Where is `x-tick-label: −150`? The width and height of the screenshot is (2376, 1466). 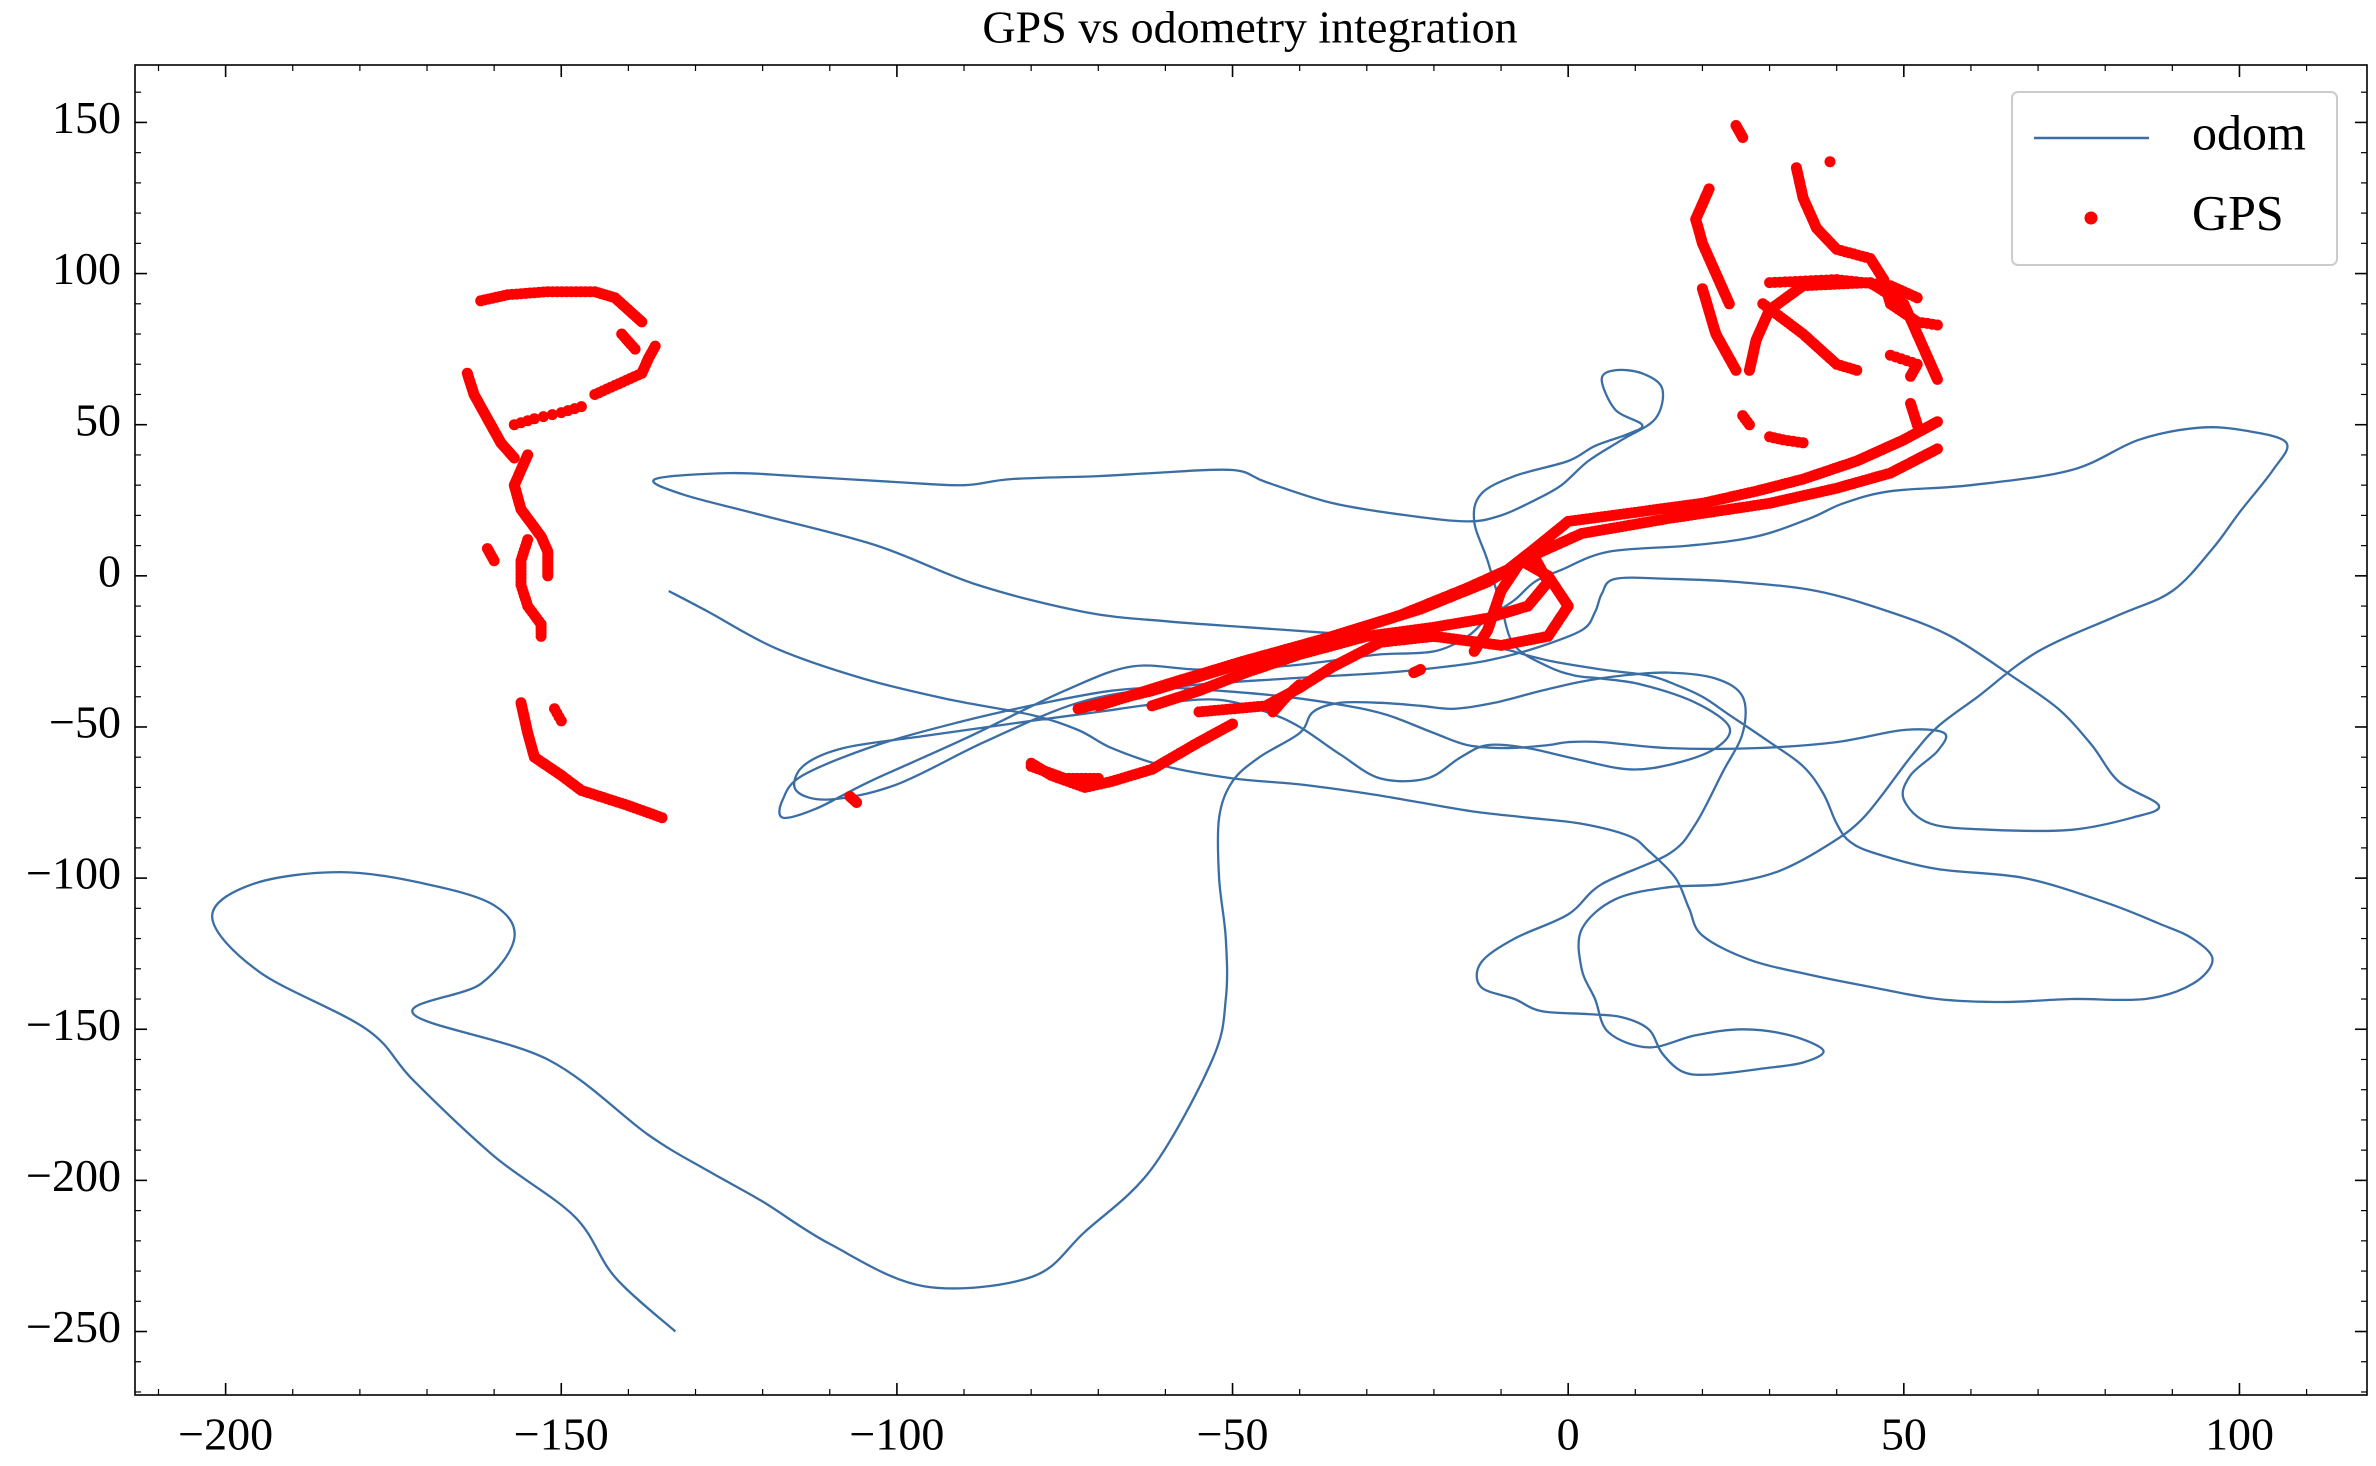 x-tick-label: −150 is located at coordinates (561, 1434).